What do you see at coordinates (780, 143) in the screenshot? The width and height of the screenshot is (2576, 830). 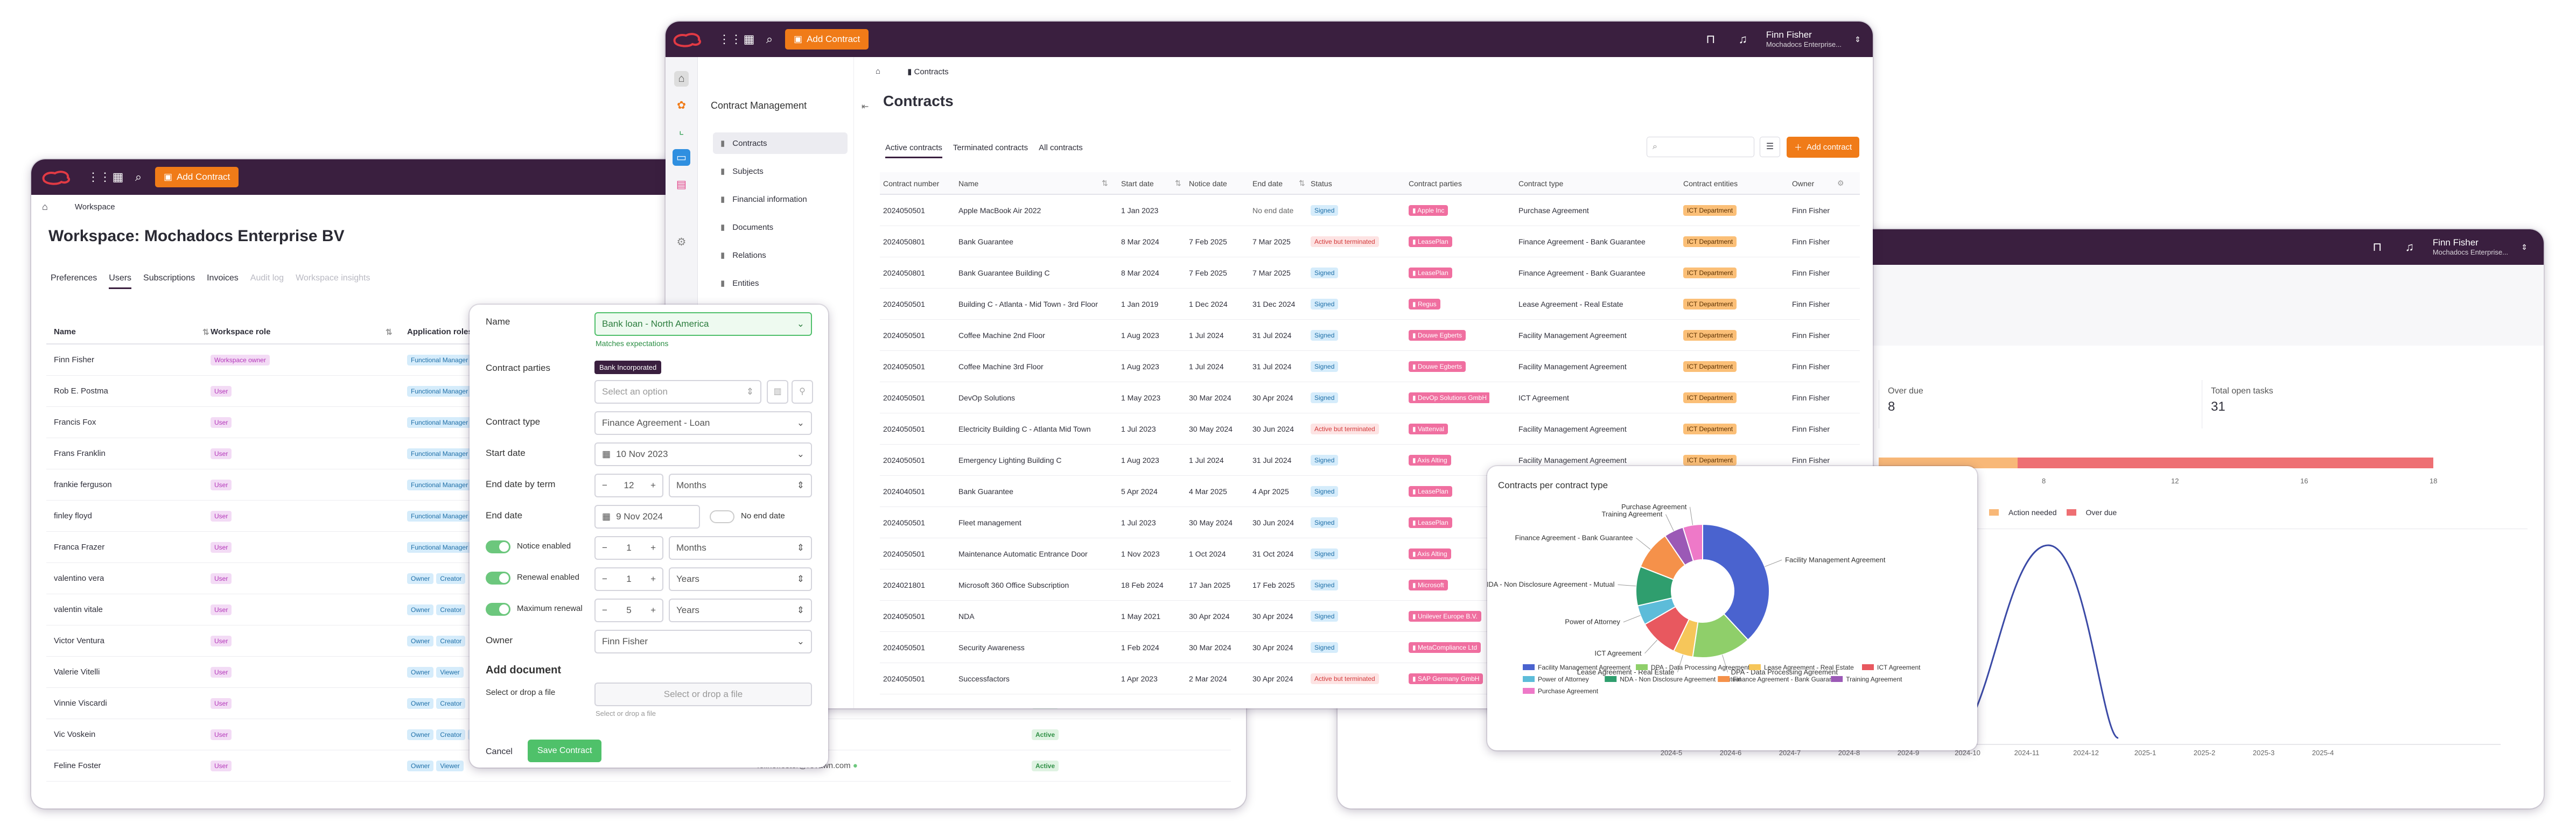 I see `nav-item-contracts: ▮ Contracts` at bounding box center [780, 143].